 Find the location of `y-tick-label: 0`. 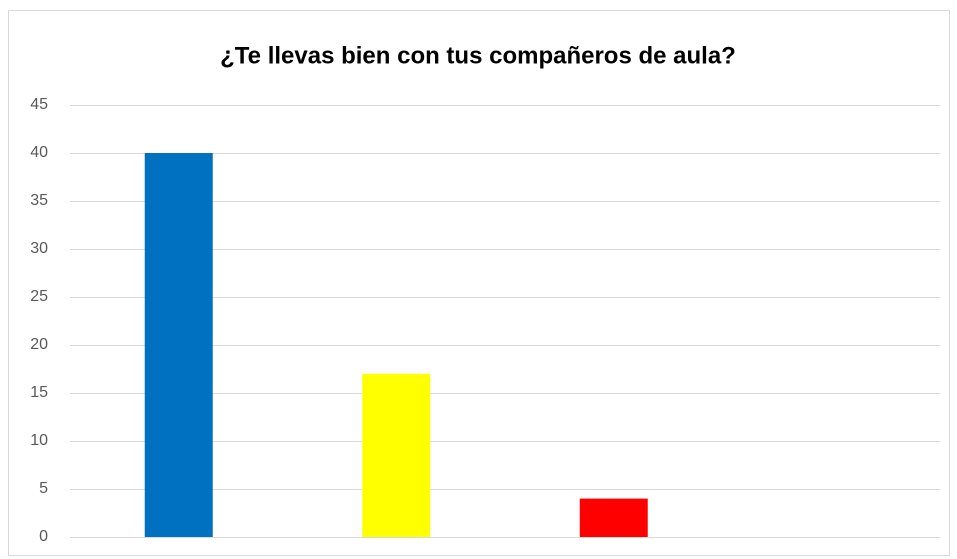

y-tick-label: 0 is located at coordinates (43, 536).